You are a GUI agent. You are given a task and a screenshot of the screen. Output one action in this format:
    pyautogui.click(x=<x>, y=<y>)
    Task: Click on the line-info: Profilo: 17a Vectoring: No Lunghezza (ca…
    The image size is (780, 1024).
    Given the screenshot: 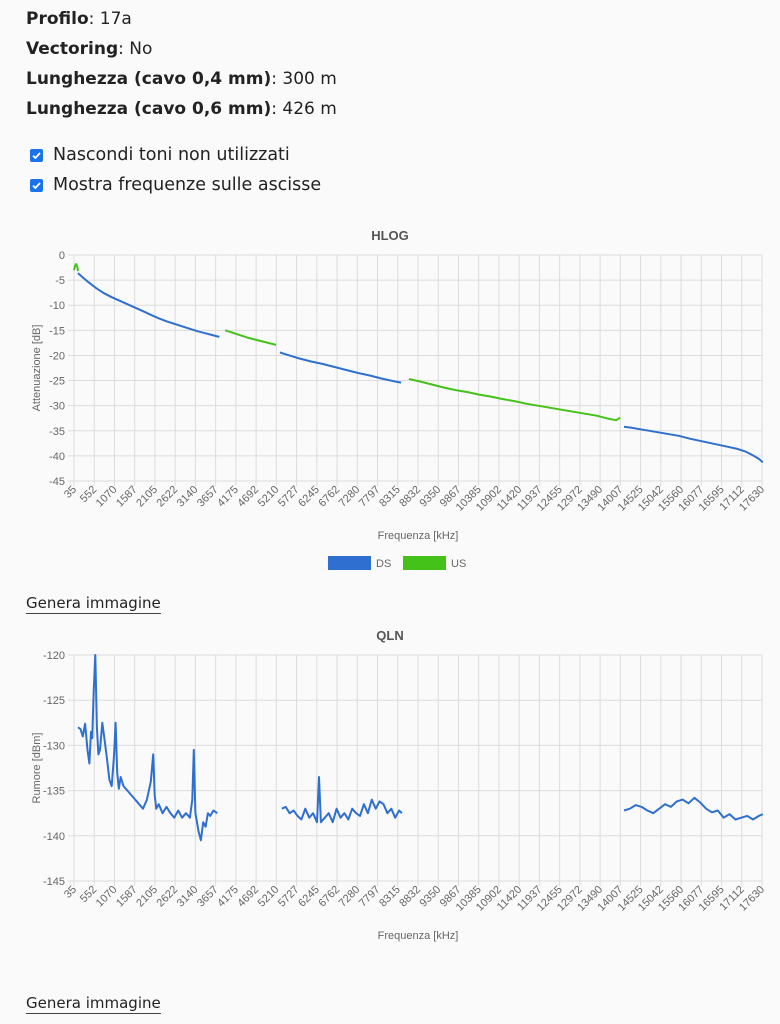 What is the action you would take?
    pyautogui.click(x=181, y=64)
    